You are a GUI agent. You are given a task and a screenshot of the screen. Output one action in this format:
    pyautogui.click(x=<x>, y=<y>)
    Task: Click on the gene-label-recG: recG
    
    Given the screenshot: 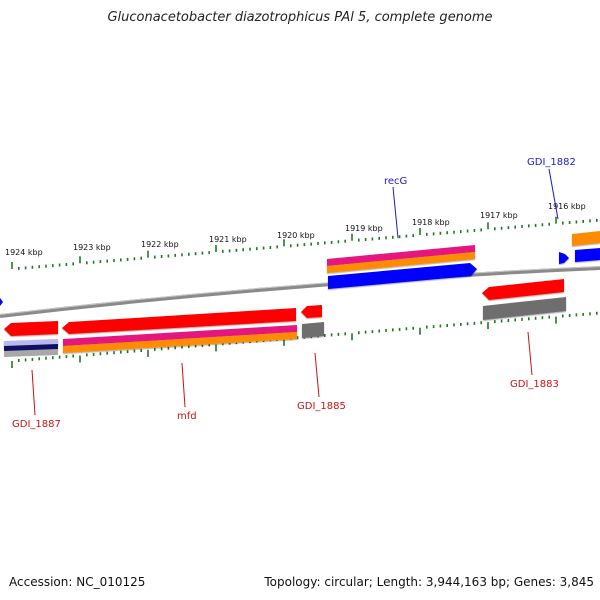 What is the action you would take?
    pyautogui.click(x=395, y=181)
    